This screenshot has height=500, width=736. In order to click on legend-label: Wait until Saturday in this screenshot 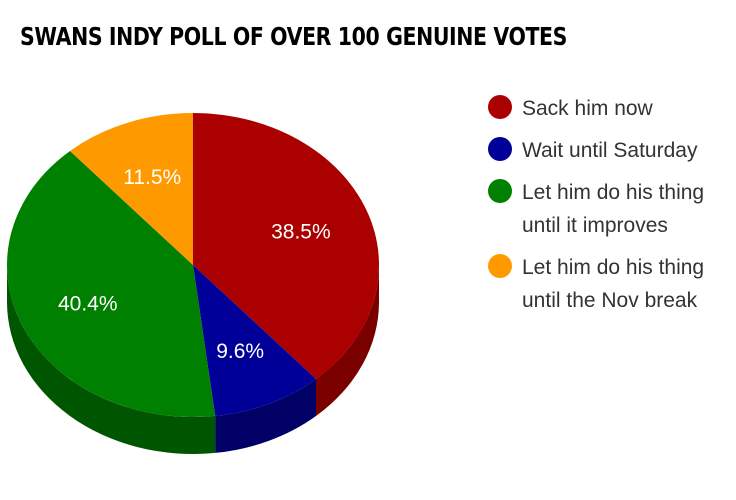, I will do `click(610, 150)`.